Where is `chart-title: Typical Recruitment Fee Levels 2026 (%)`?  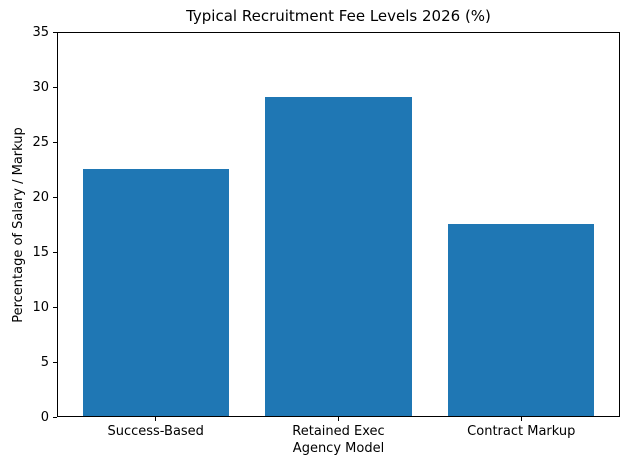 chart-title: Typical Recruitment Fee Levels 2026 (%) is located at coordinates (338, 16).